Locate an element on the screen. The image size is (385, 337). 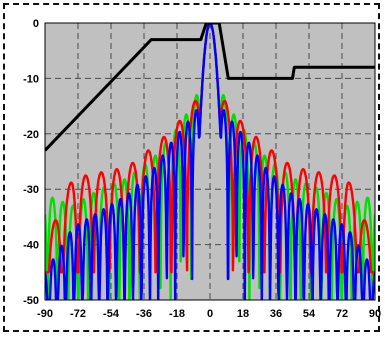
x-tick-label: 0 is located at coordinates (210, 314).